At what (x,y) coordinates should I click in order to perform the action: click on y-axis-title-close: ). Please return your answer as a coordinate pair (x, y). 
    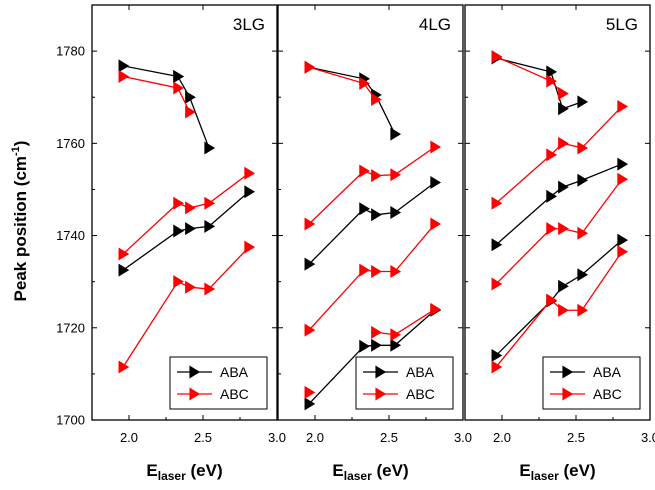
    Looking at the image, I should click on (20, 144).